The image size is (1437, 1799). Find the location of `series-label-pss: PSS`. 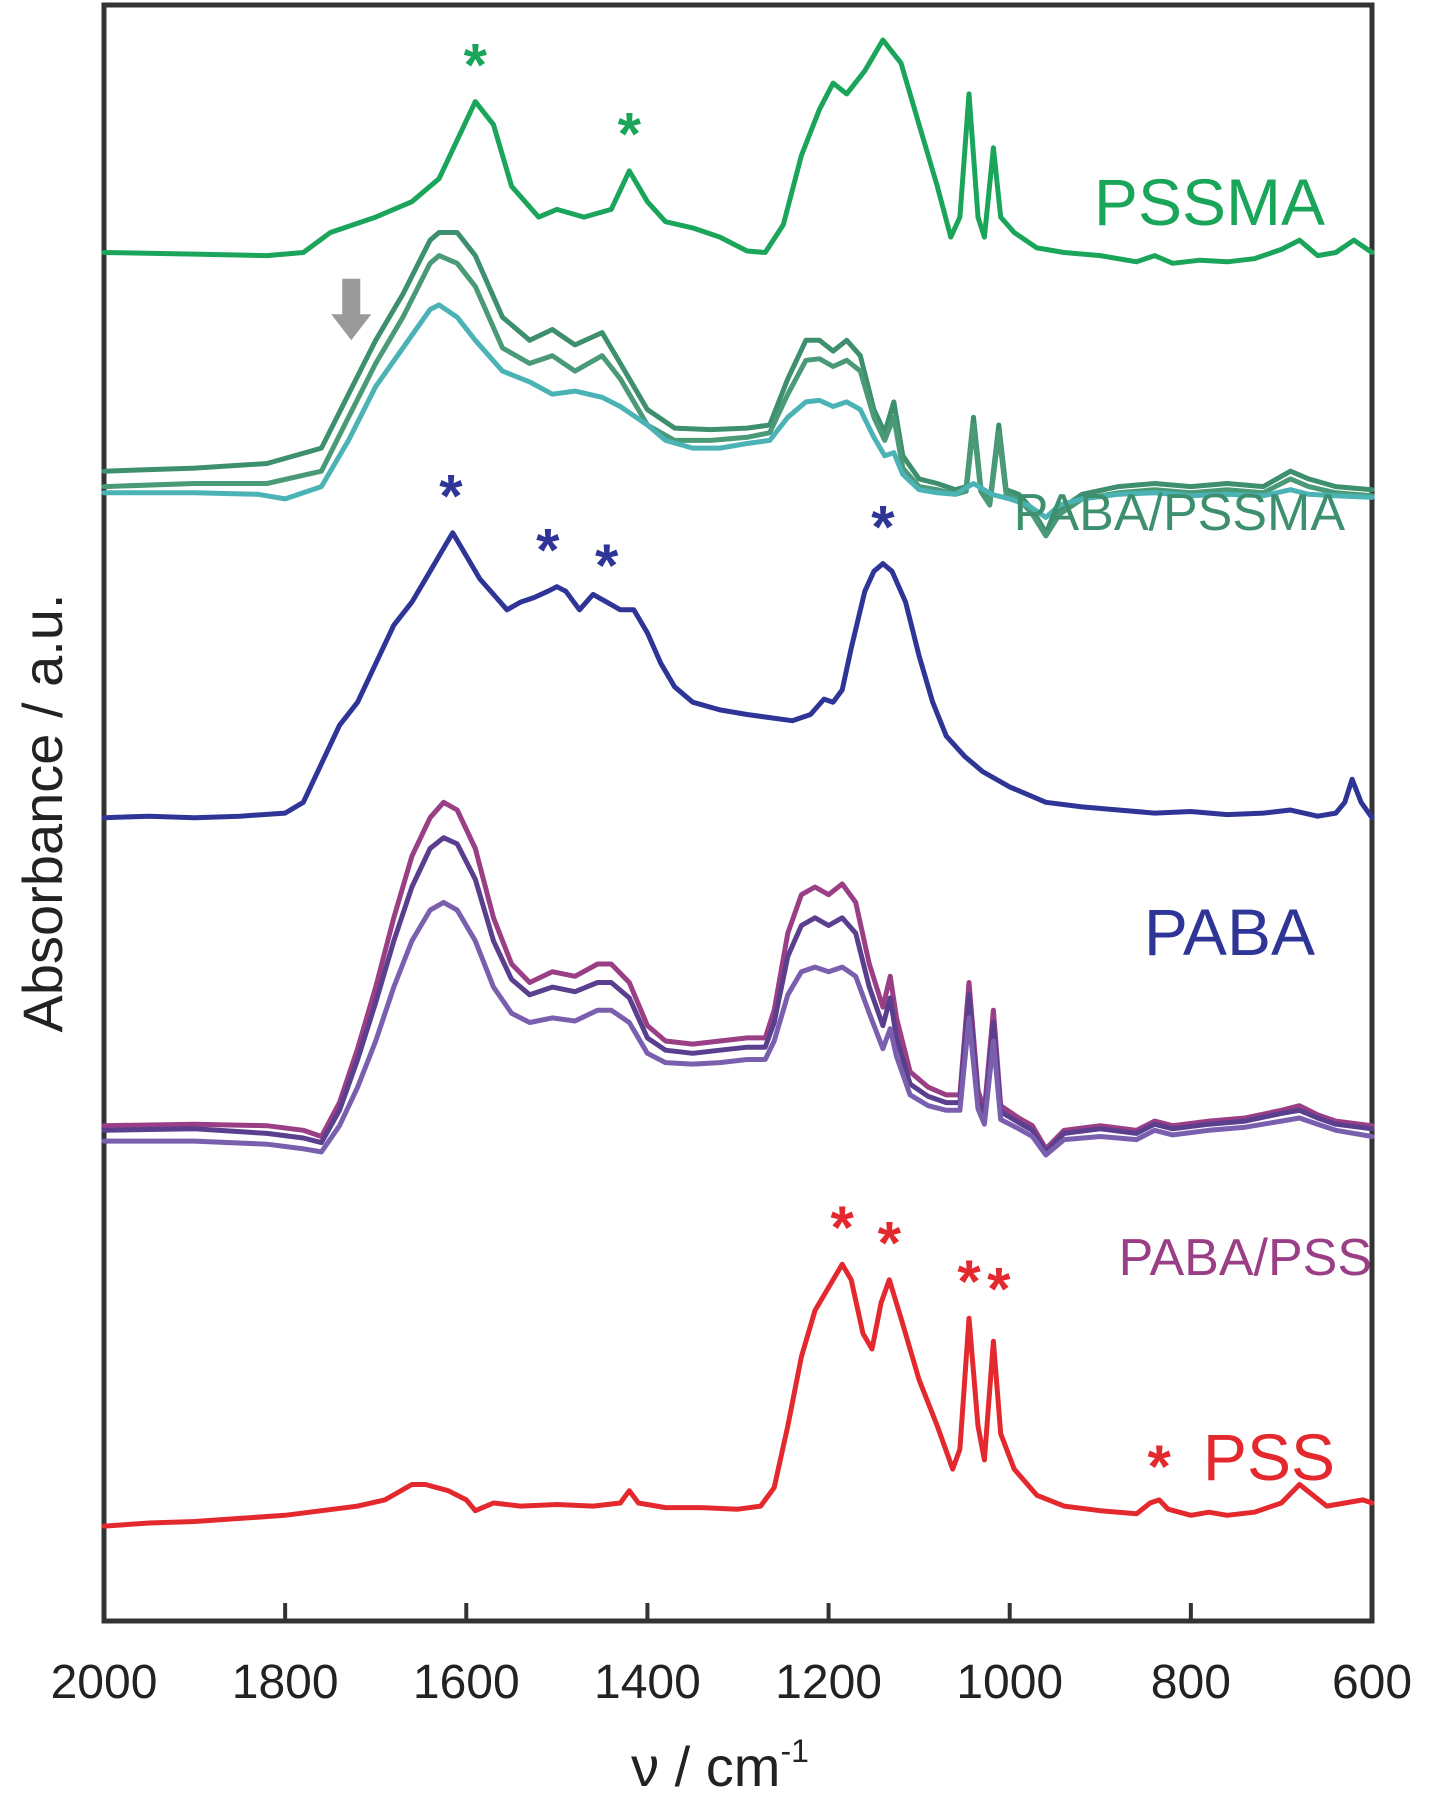

series-label-pss: PSS is located at coordinates (1269, 1457).